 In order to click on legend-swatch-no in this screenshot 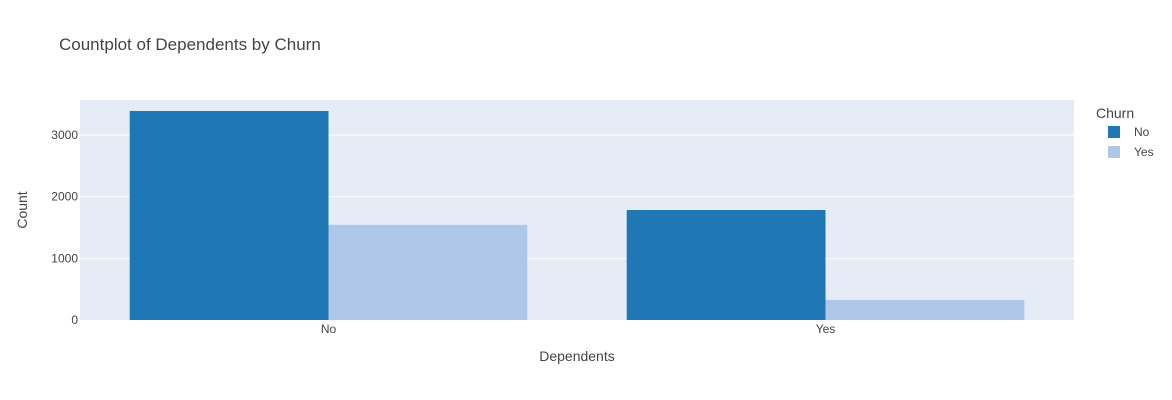, I will do `click(1114, 132)`.